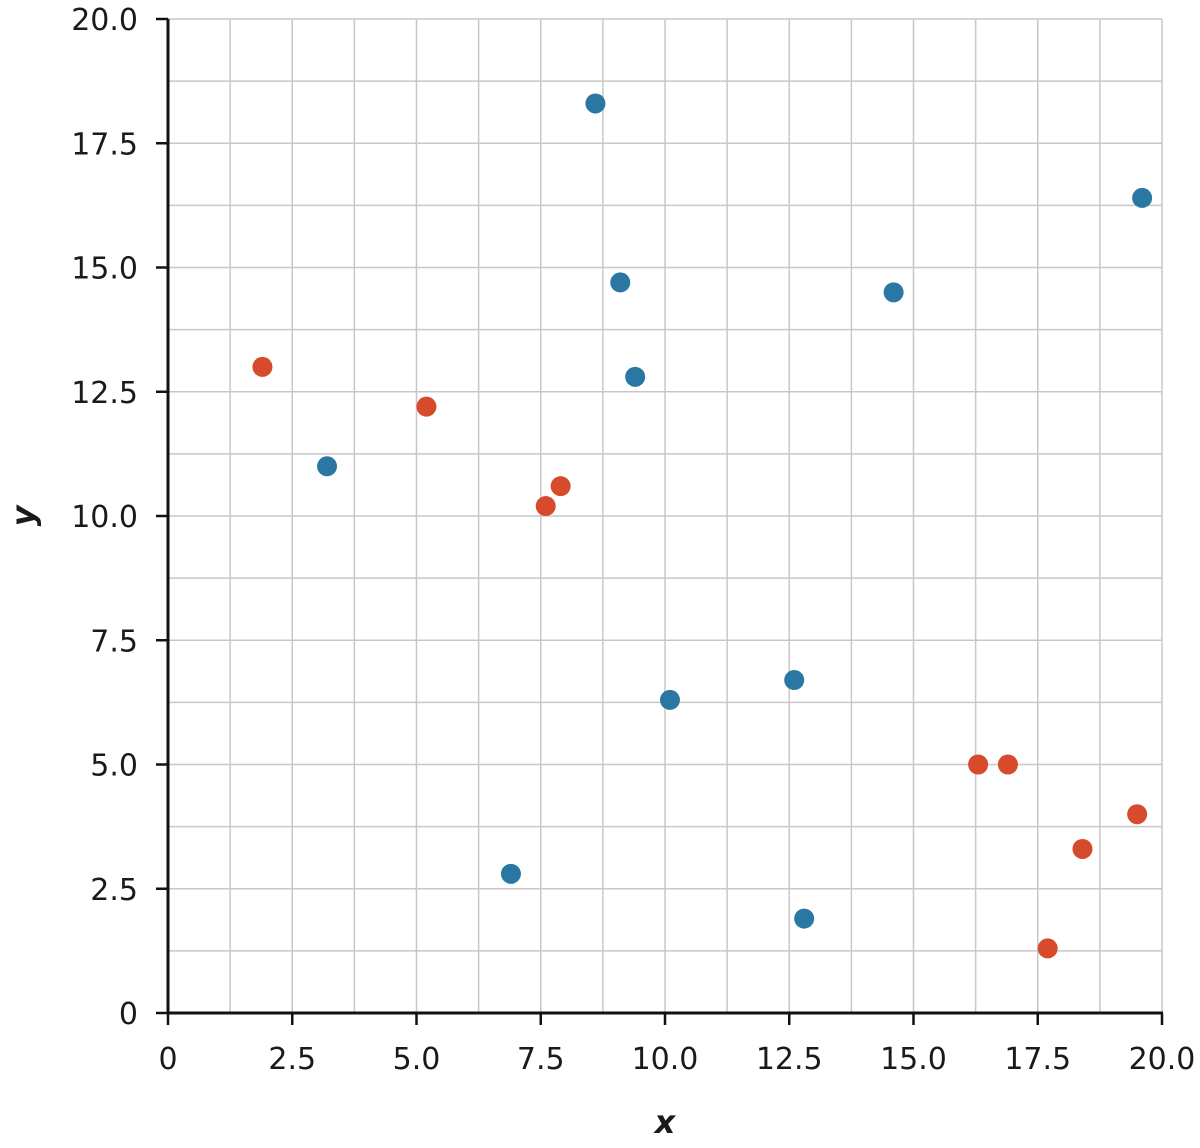  Describe the element at coordinates (104, 20) in the screenshot. I see `y-tick-label: 20.0` at that location.